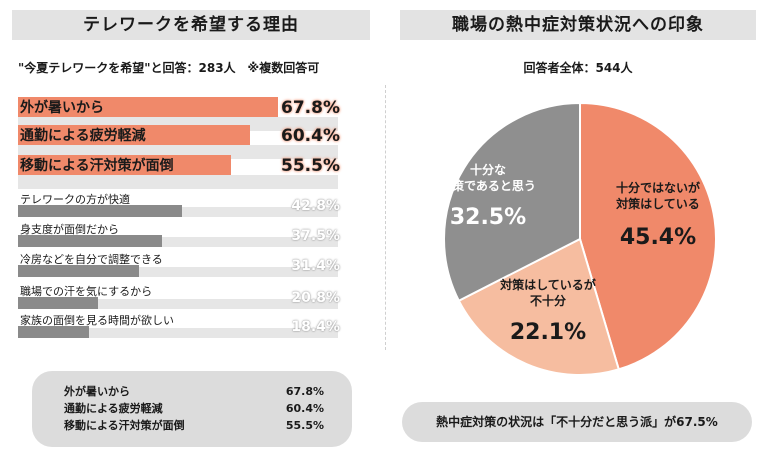  I want to click on summary-value: 55.5%, so click(304, 425).